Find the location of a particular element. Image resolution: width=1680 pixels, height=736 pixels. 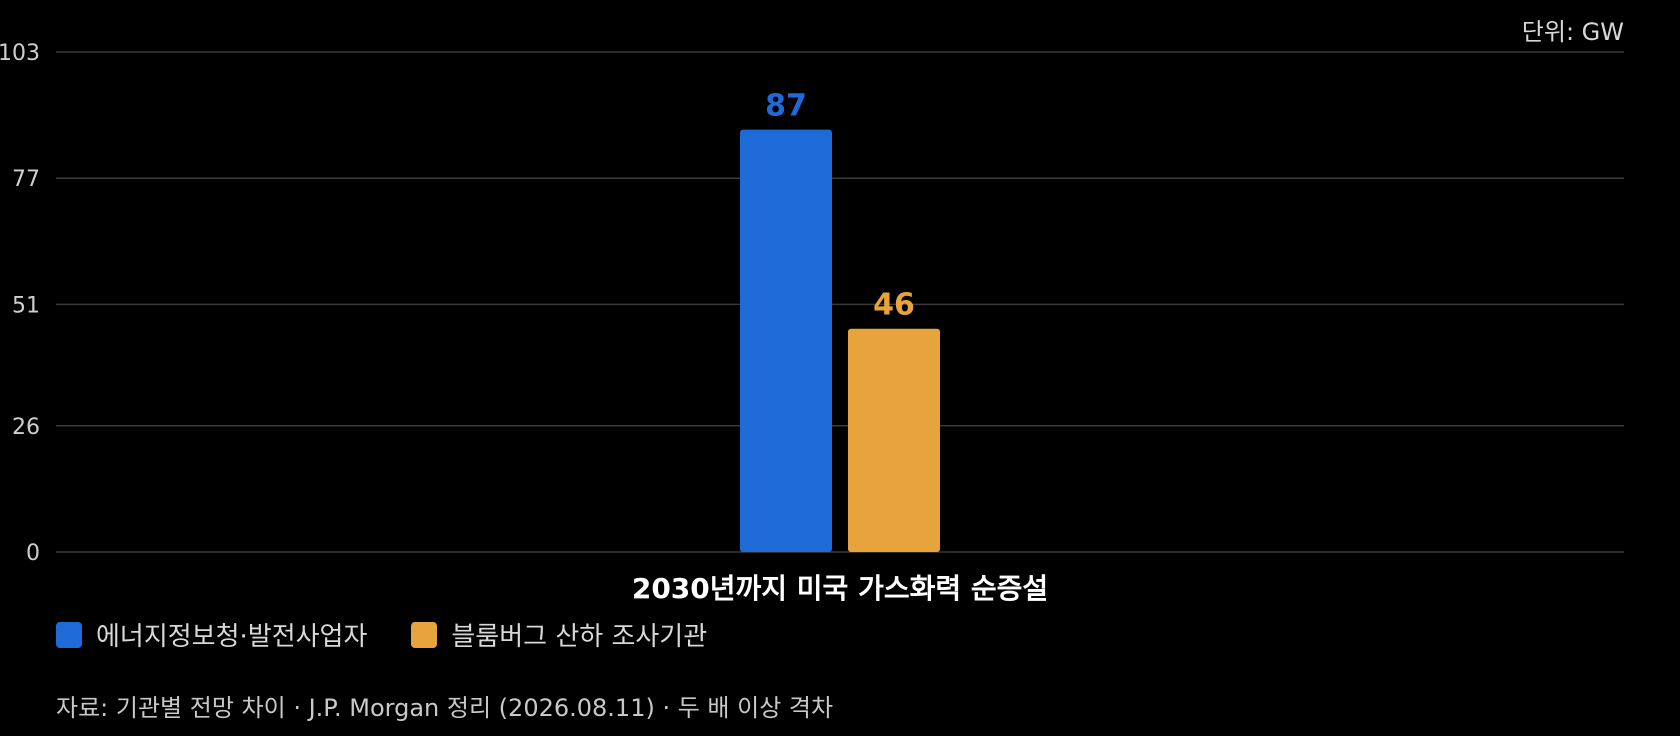

data-labels: 87 46 is located at coordinates (840, 206).